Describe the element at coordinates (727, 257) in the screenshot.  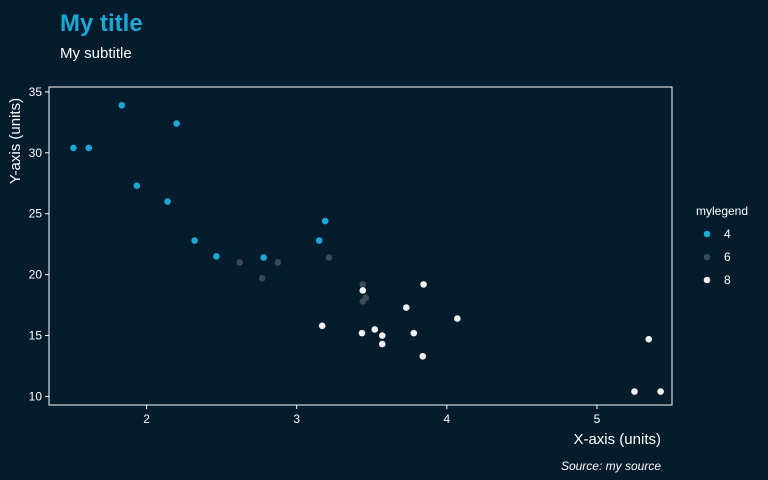
I see `legend-label-6: 6` at that location.